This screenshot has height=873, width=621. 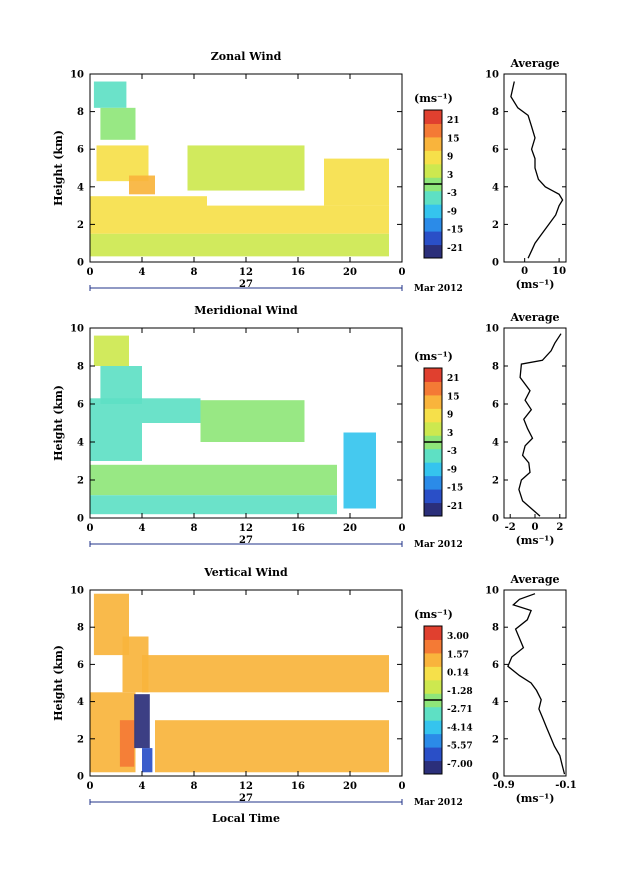 I want to click on panel-title: Meridional Wind, so click(x=246, y=310).